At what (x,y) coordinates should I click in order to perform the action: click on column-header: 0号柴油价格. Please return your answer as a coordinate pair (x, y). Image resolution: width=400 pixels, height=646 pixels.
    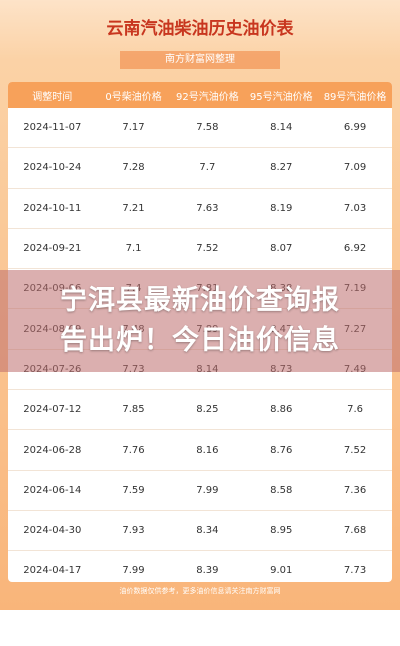
    Looking at the image, I should click on (133, 97).